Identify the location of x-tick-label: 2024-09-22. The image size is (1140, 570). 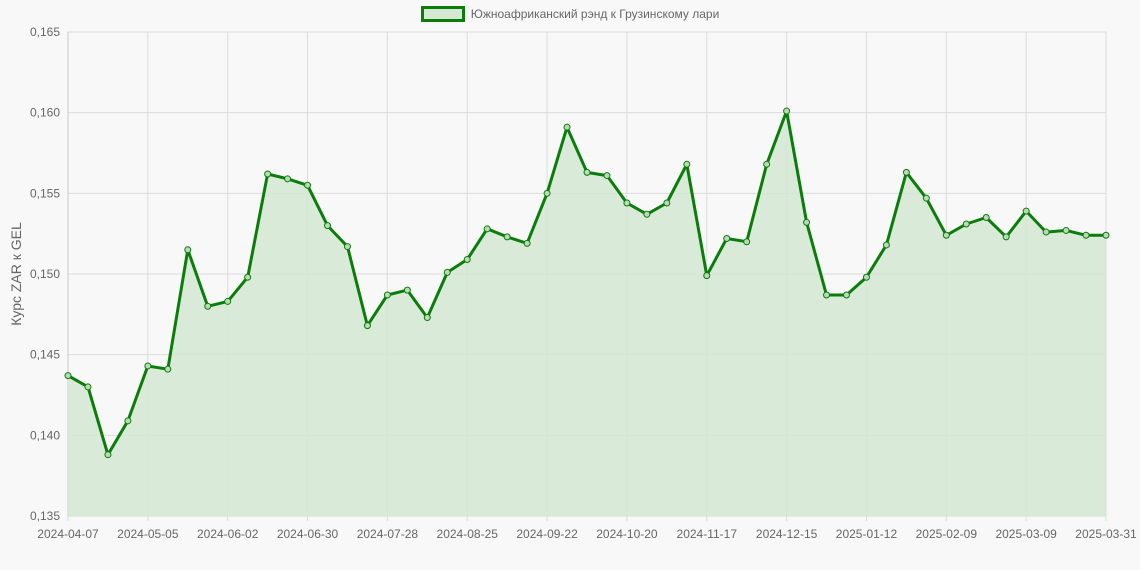
(547, 534).